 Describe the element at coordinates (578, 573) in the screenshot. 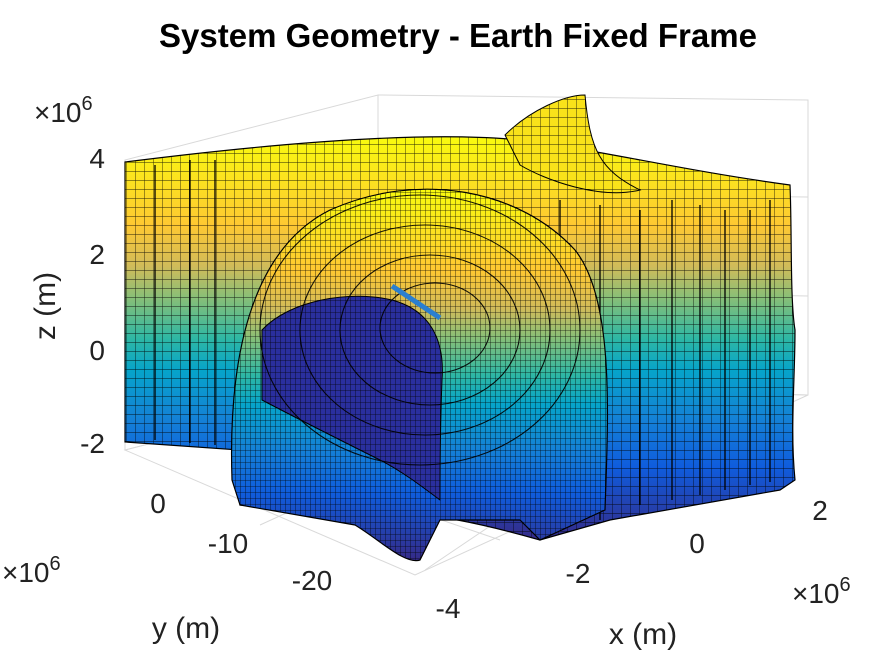

I see `x-tick: -2` at that location.